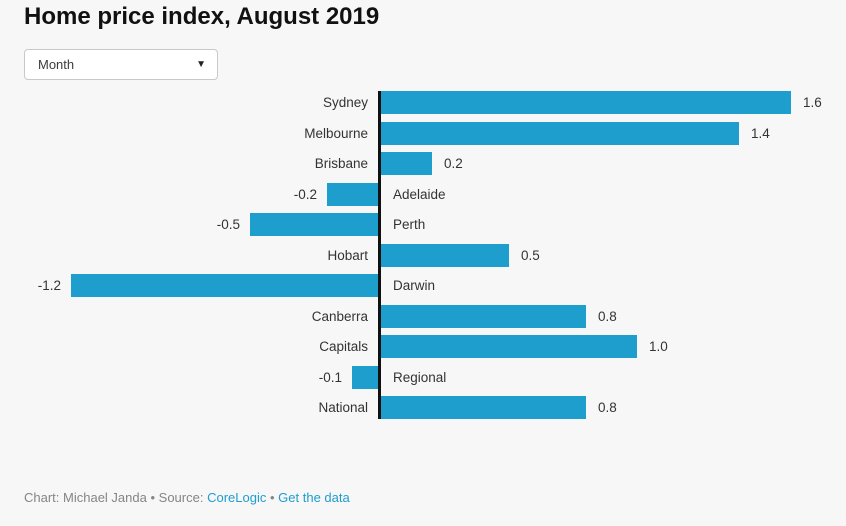 The width and height of the screenshot is (846, 526). I want to click on bar-row: Darwin -1.2, so click(423, 285).